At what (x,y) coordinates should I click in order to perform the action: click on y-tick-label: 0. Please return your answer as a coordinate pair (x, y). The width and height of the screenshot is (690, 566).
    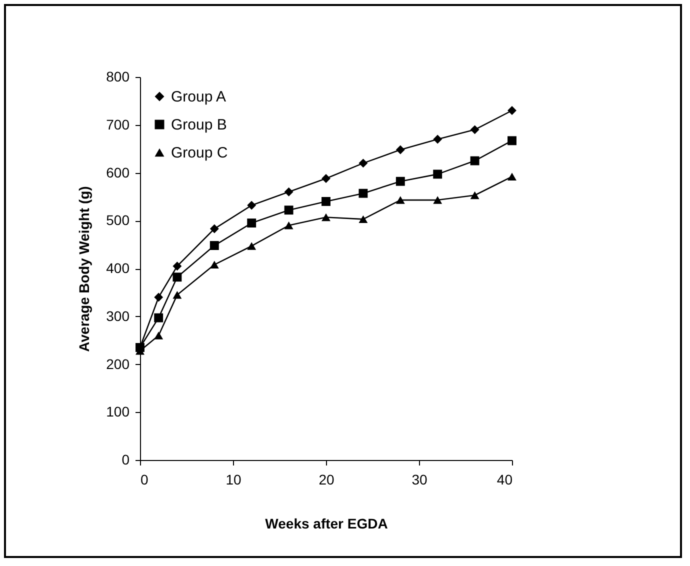
    Looking at the image, I should click on (126, 460).